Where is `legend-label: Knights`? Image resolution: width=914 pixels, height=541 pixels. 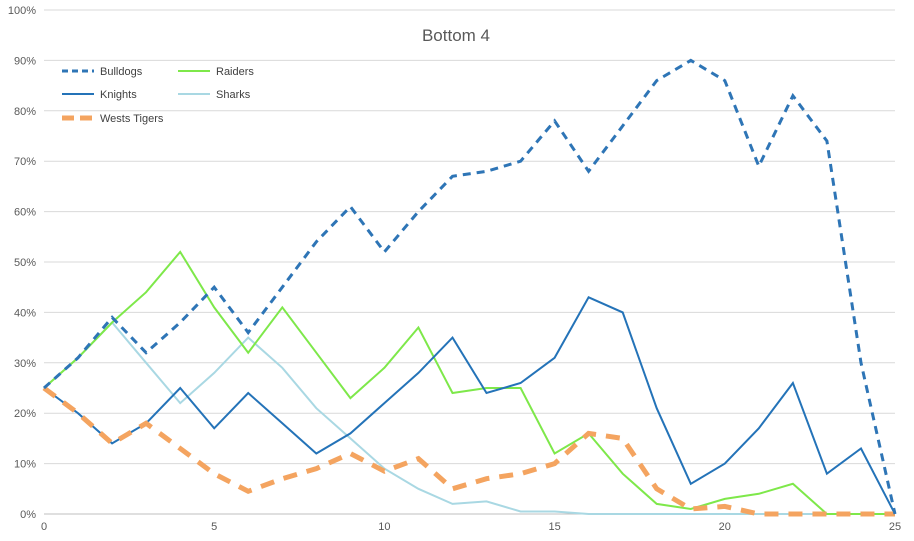 legend-label: Knights is located at coordinates (118, 95).